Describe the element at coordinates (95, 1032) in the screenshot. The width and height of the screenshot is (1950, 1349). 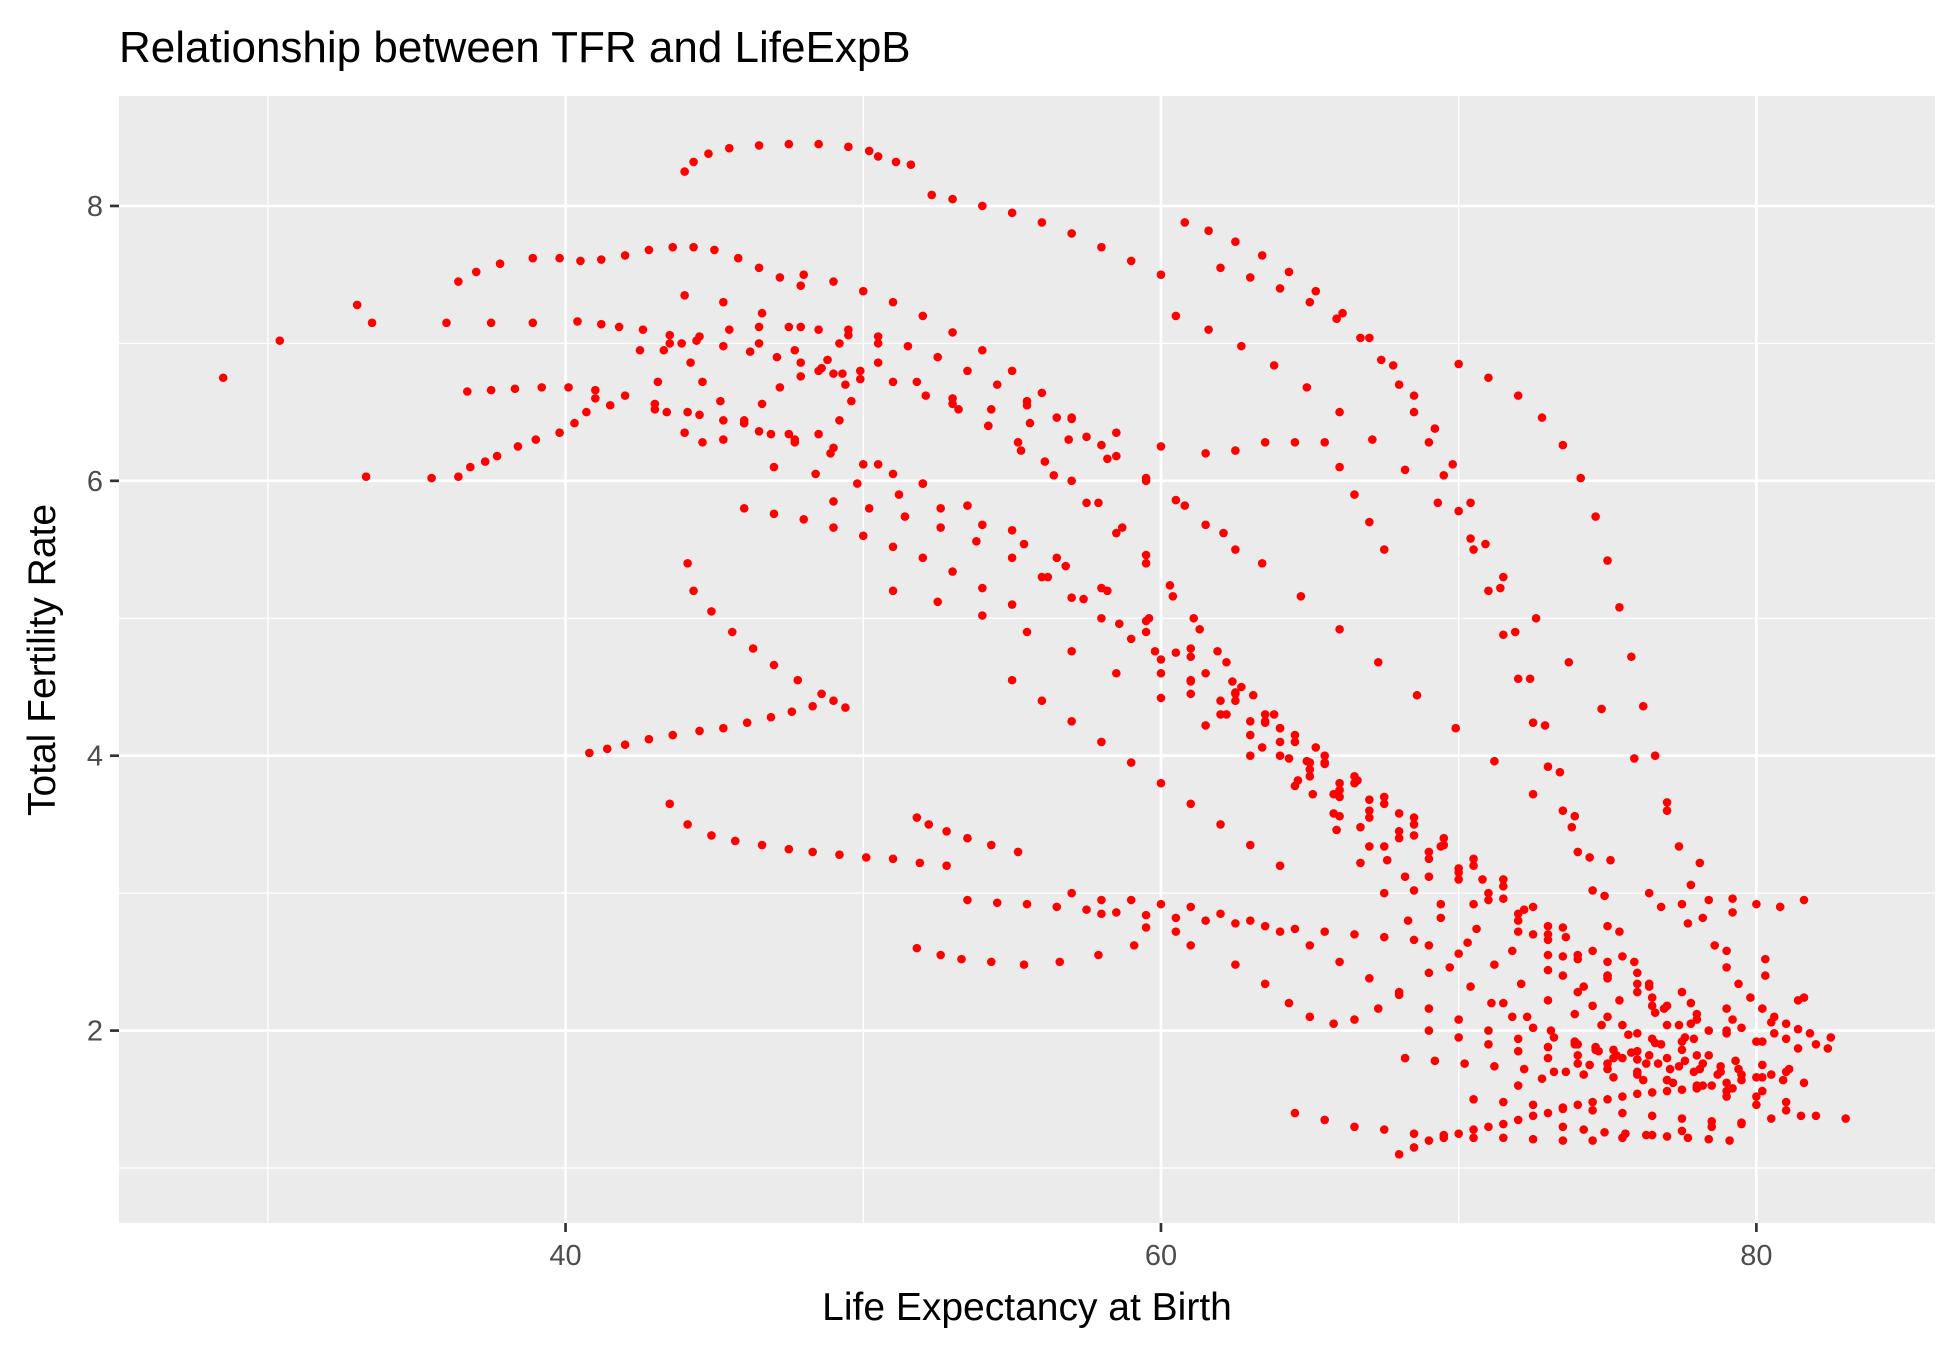
I see `y-tick-label: 2` at that location.